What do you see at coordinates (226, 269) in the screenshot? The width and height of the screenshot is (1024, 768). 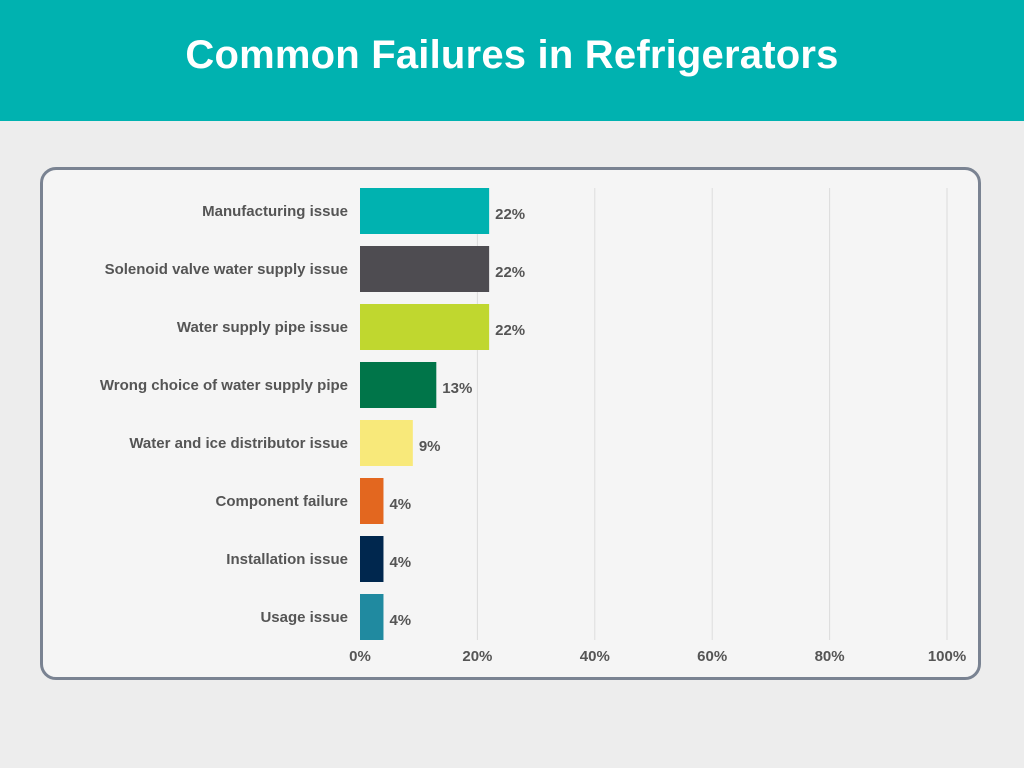 I see `category-label: Solenoid valve water supply issue` at bounding box center [226, 269].